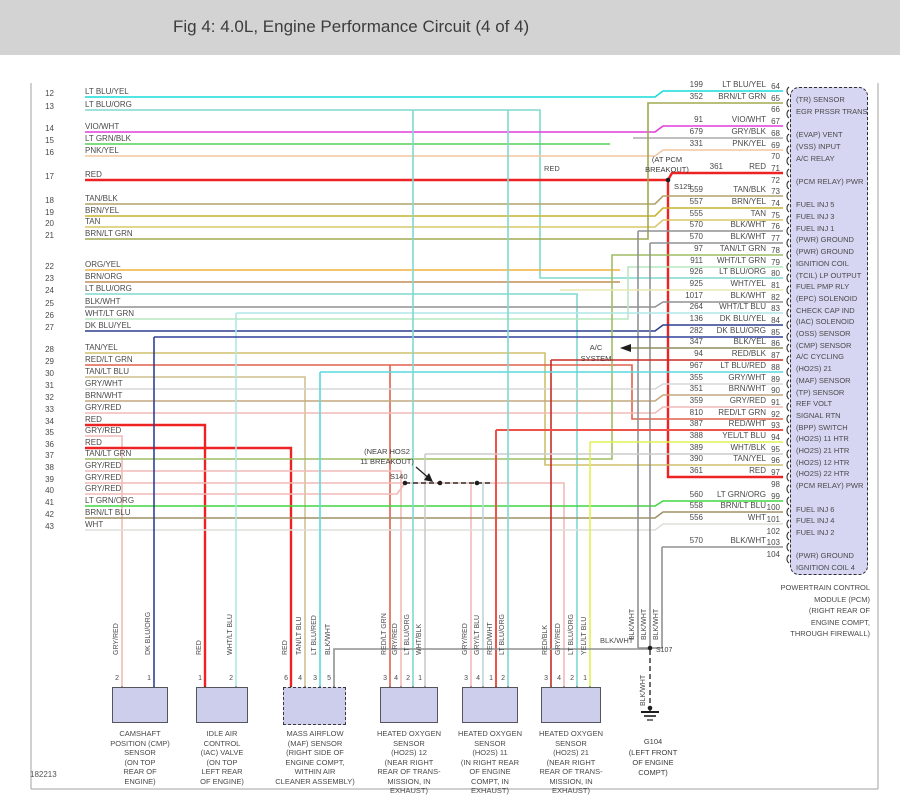  I want to click on left-pin-number: 22, so click(49, 266).